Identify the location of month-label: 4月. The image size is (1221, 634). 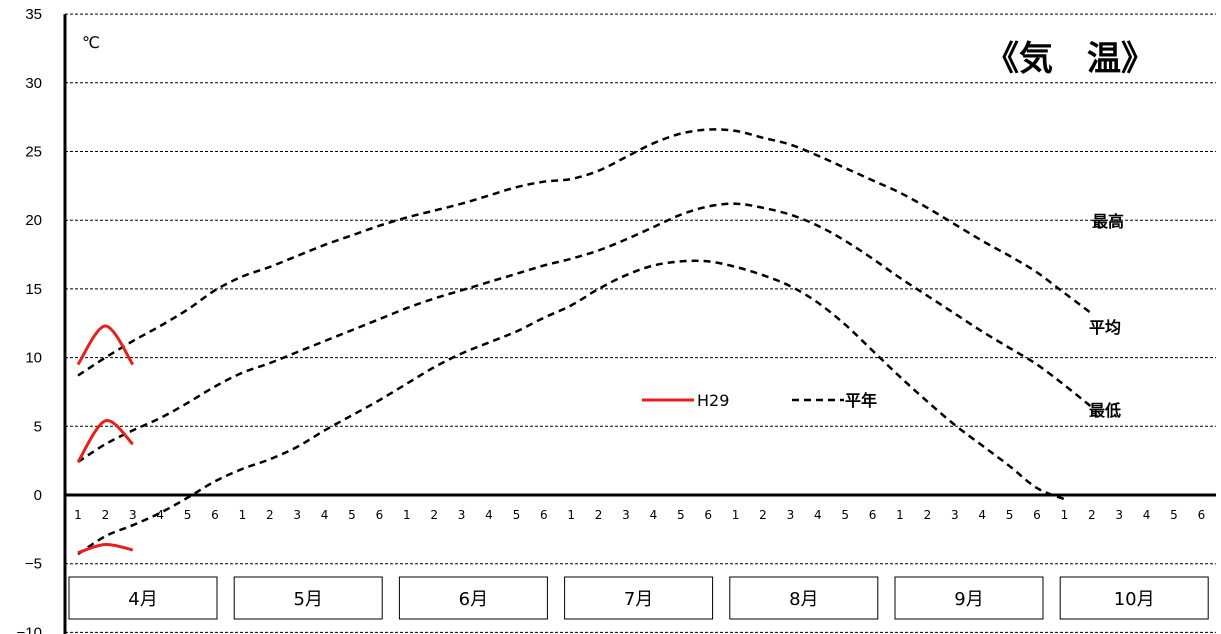
(142, 599).